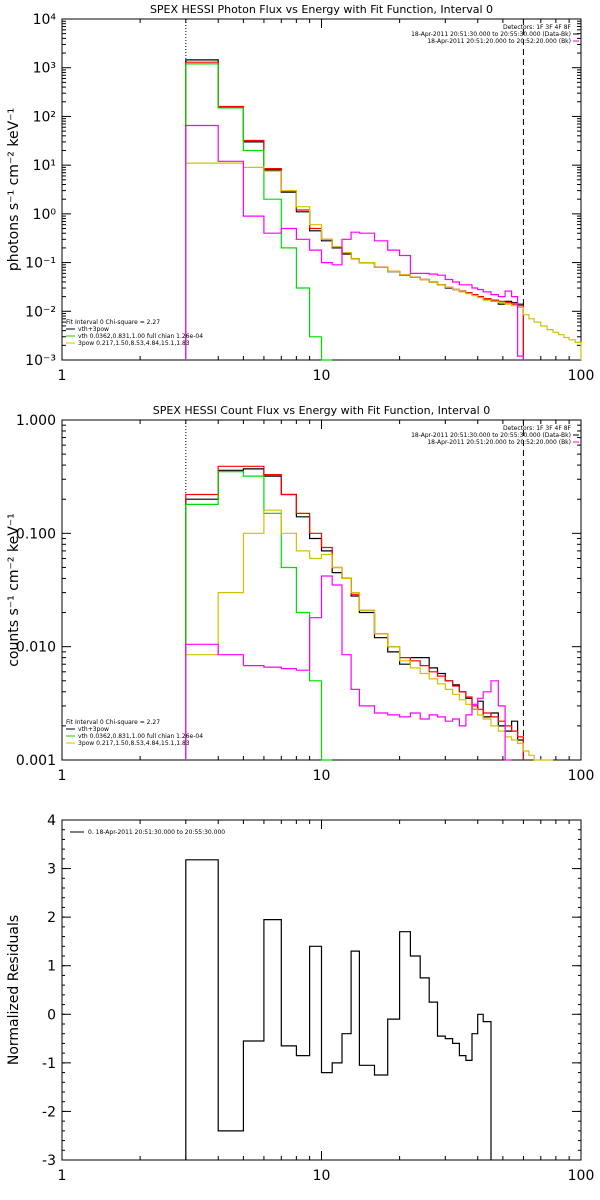 Image resolution: width=600 pixels, height=1200 pixels. Describe the element at coordinates (36, 421) in the screenshot. I see `y-tick-label: 1.000` at that location.